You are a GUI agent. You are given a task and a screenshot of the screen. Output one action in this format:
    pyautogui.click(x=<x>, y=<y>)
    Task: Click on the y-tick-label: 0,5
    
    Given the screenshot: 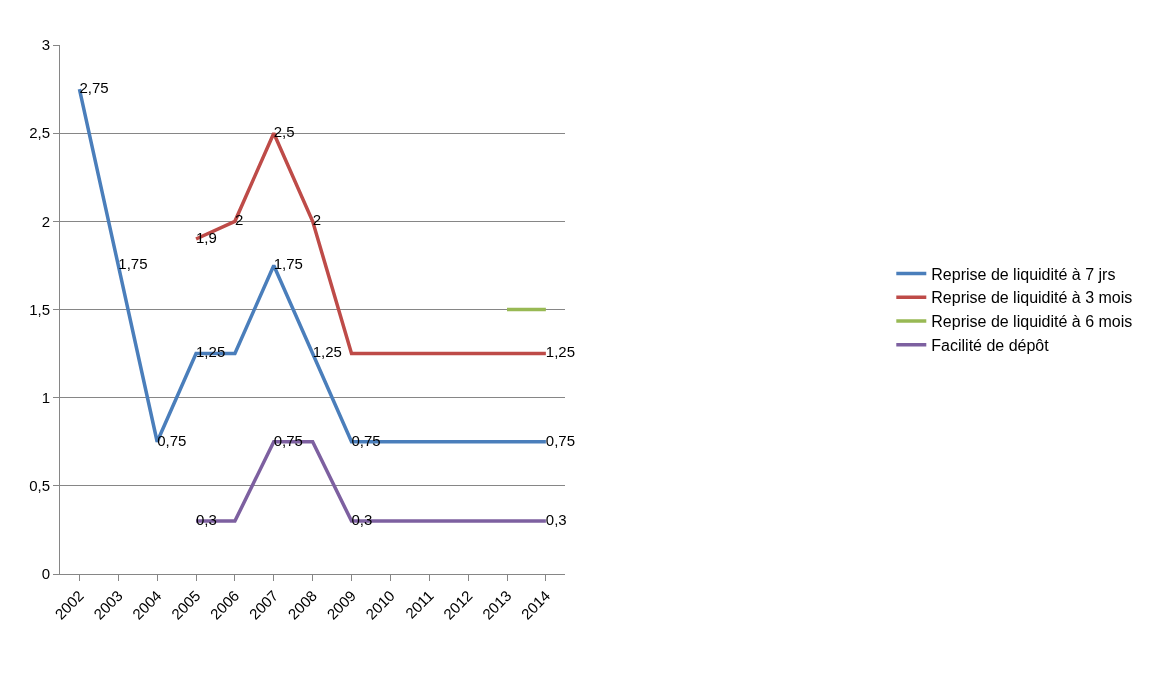 What is the action you would take?
    pyautogui.click(x=39, y=486)
    